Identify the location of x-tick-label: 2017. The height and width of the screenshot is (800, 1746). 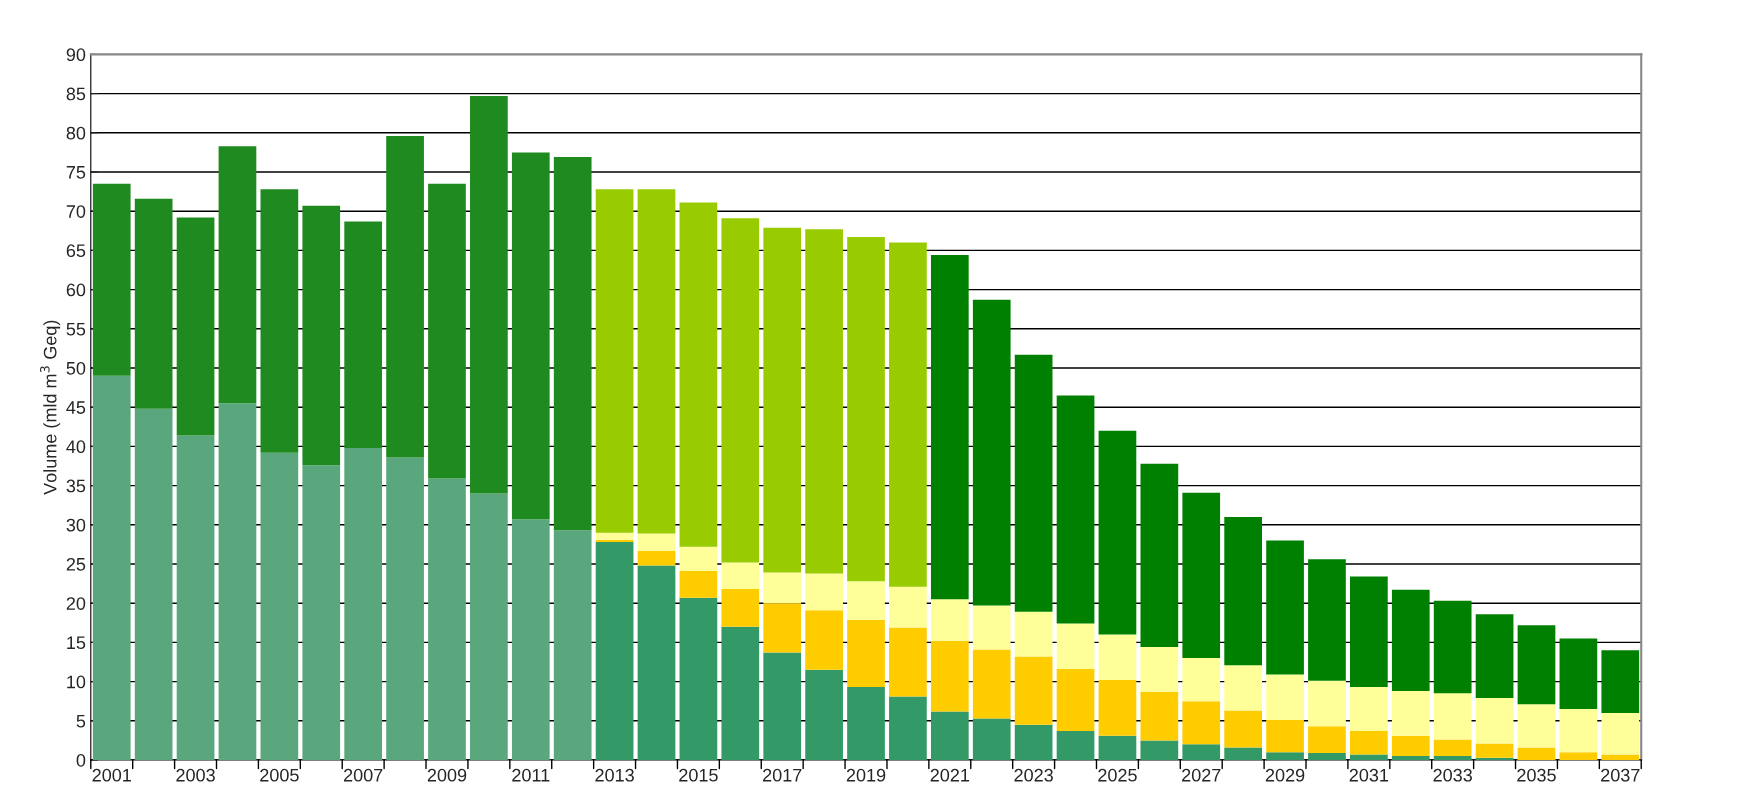
(782, 775).